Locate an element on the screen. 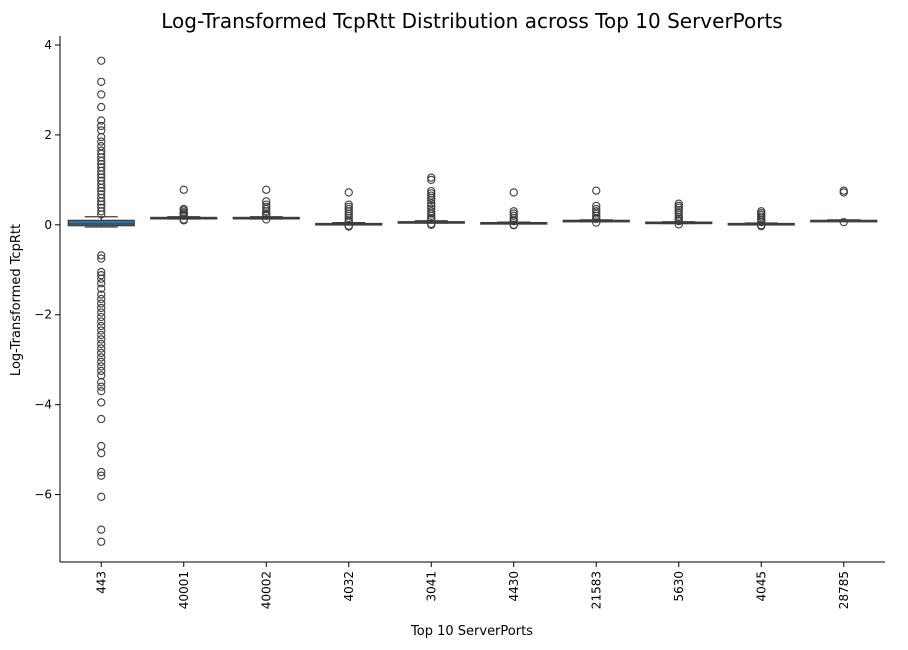 The height and width of the screenshot is (650, 908). x-axis-label: Top 10 ServerPorts is located at coordinates (471, 631).